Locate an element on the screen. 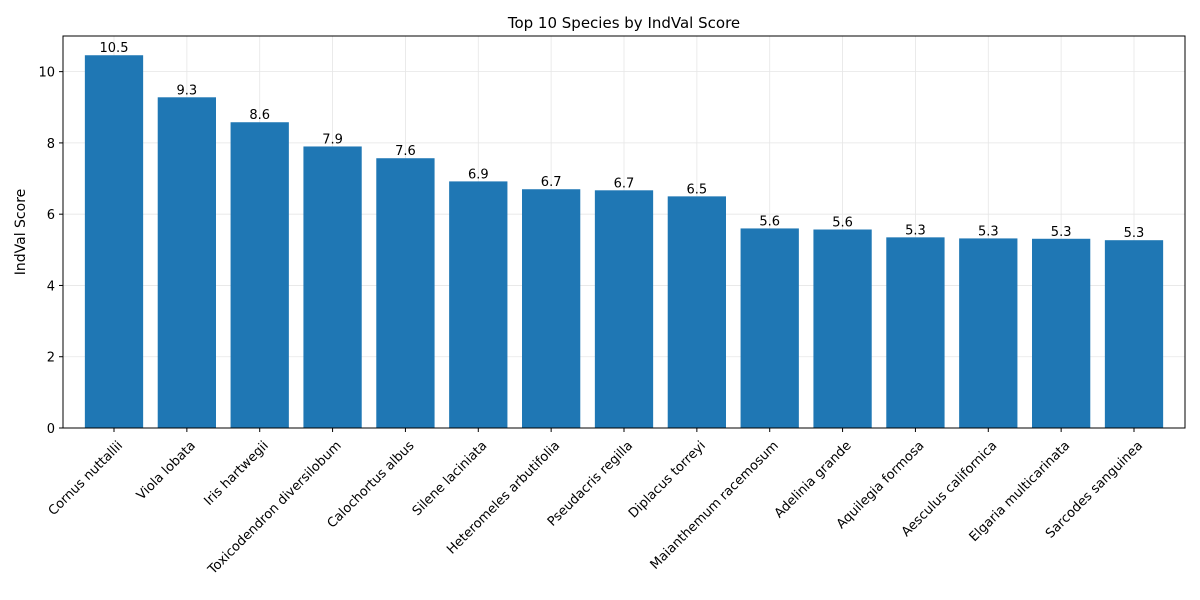  y-tick-label: 2 is located at coordinates (51, 358).